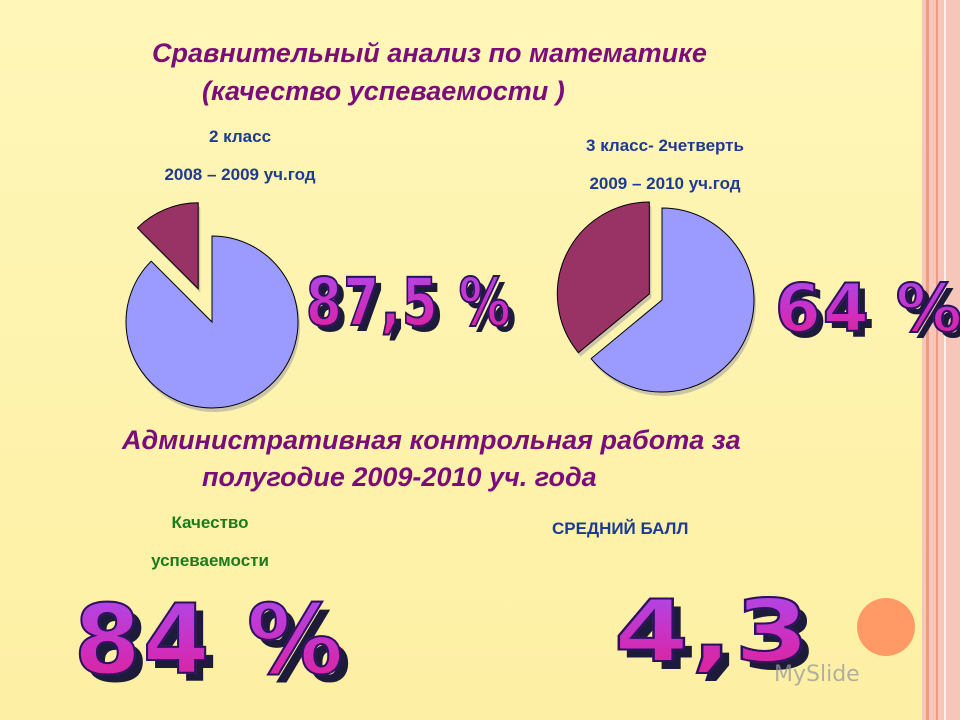  What do you see at coordinates (240, 174) in the screenshot?
I see `left-chart-label-year: 2008 – 2009 уч.год` at bounding box center [240, 174].